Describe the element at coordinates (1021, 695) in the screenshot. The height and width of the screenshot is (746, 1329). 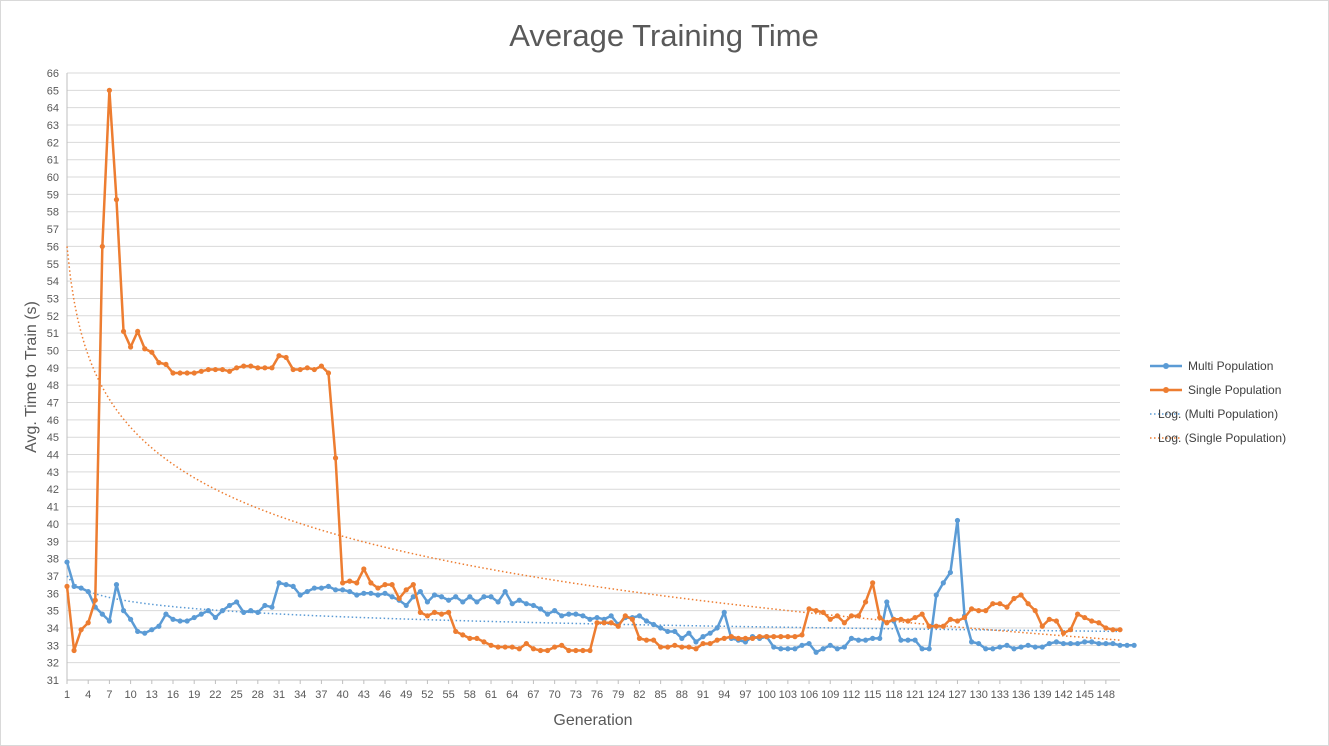
I see `x-tick-label: 136` at that location.